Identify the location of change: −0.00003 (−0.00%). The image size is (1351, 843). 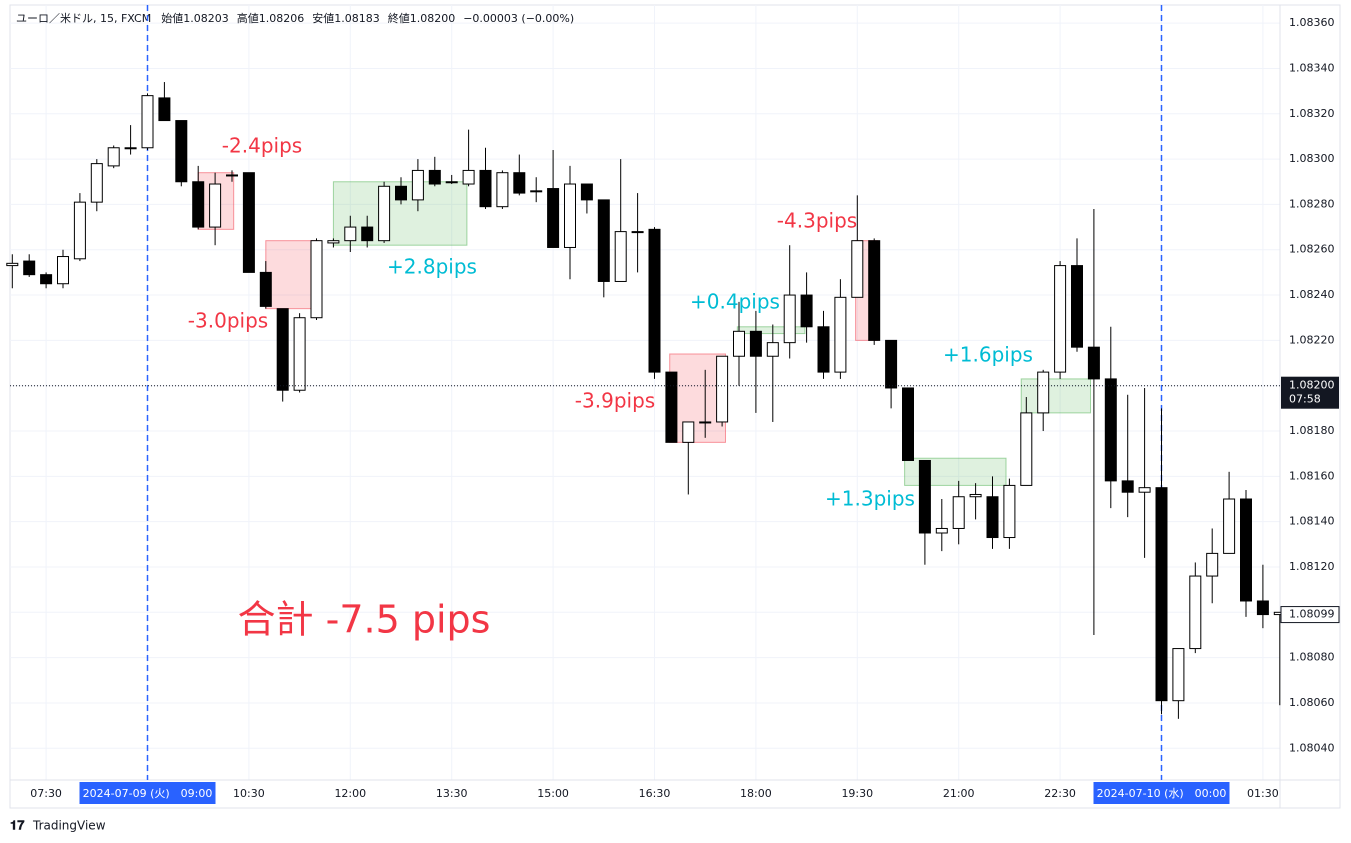
(518, 18).